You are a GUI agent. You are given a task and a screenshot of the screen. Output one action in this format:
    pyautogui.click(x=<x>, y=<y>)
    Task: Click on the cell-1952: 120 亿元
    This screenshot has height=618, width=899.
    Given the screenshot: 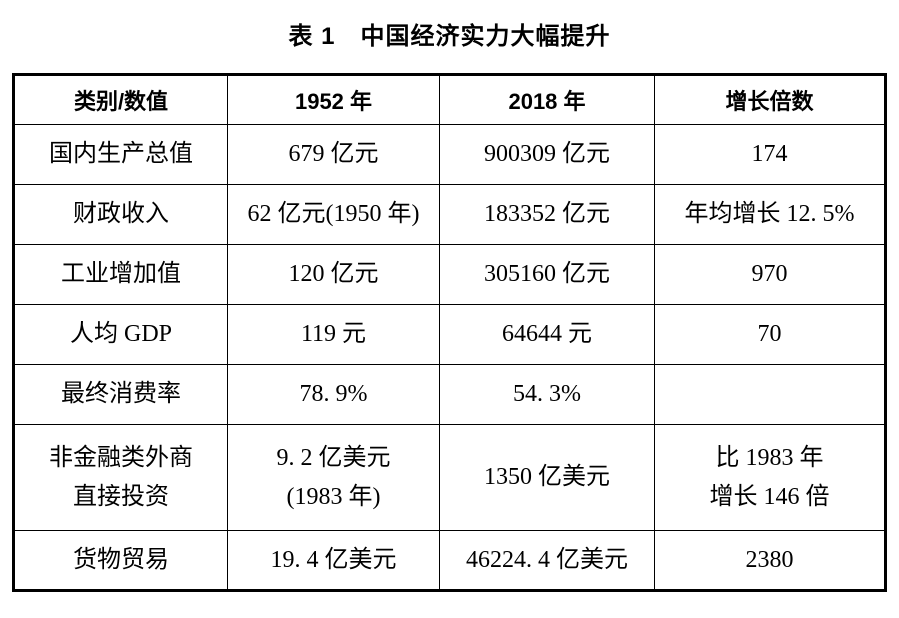 What is the action you would take?
    pyautogui.click(x=333, y=274)
    